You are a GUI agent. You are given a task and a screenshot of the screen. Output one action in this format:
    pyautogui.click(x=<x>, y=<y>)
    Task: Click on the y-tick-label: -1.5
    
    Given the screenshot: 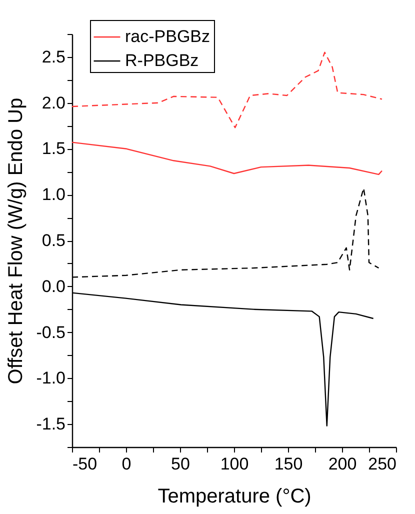 What is the action you would take?
    pyautogui.click(x=51, y=424)
    